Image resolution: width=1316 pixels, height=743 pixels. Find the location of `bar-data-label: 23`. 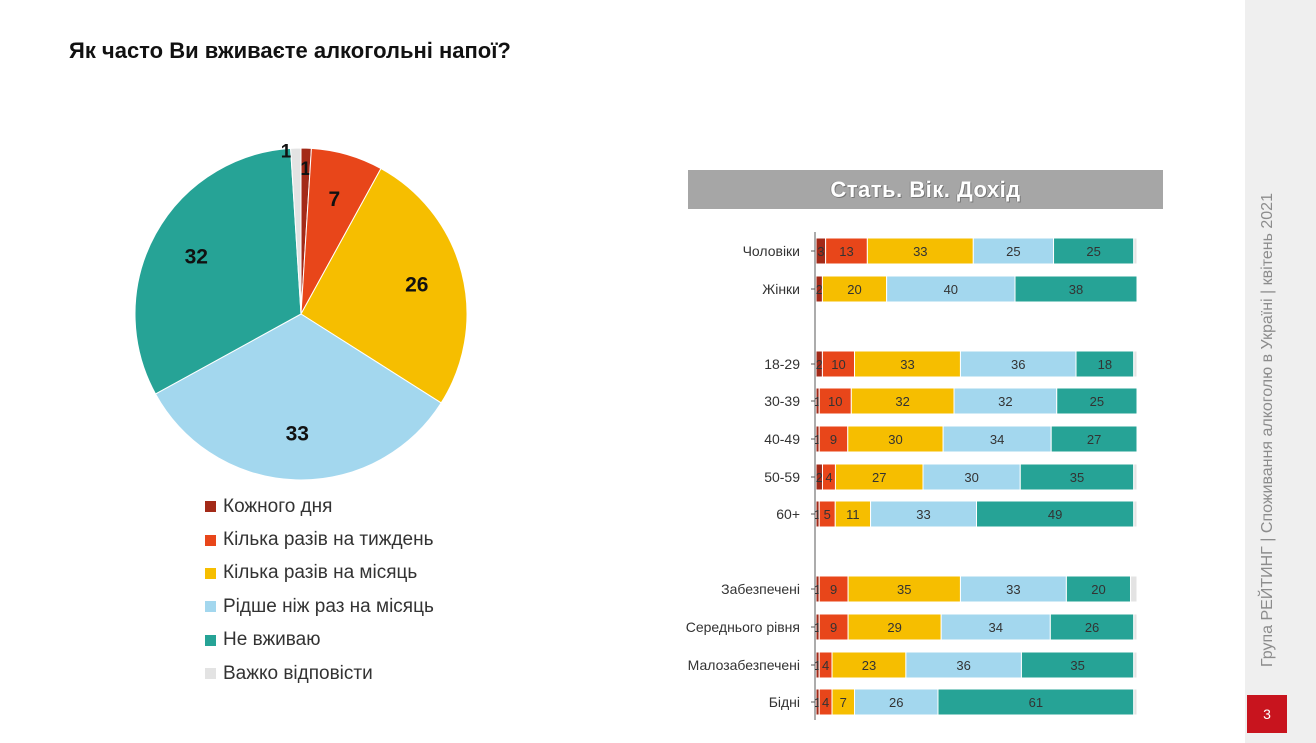

bar-data-label: 23 is located at coordinates (869, 665).